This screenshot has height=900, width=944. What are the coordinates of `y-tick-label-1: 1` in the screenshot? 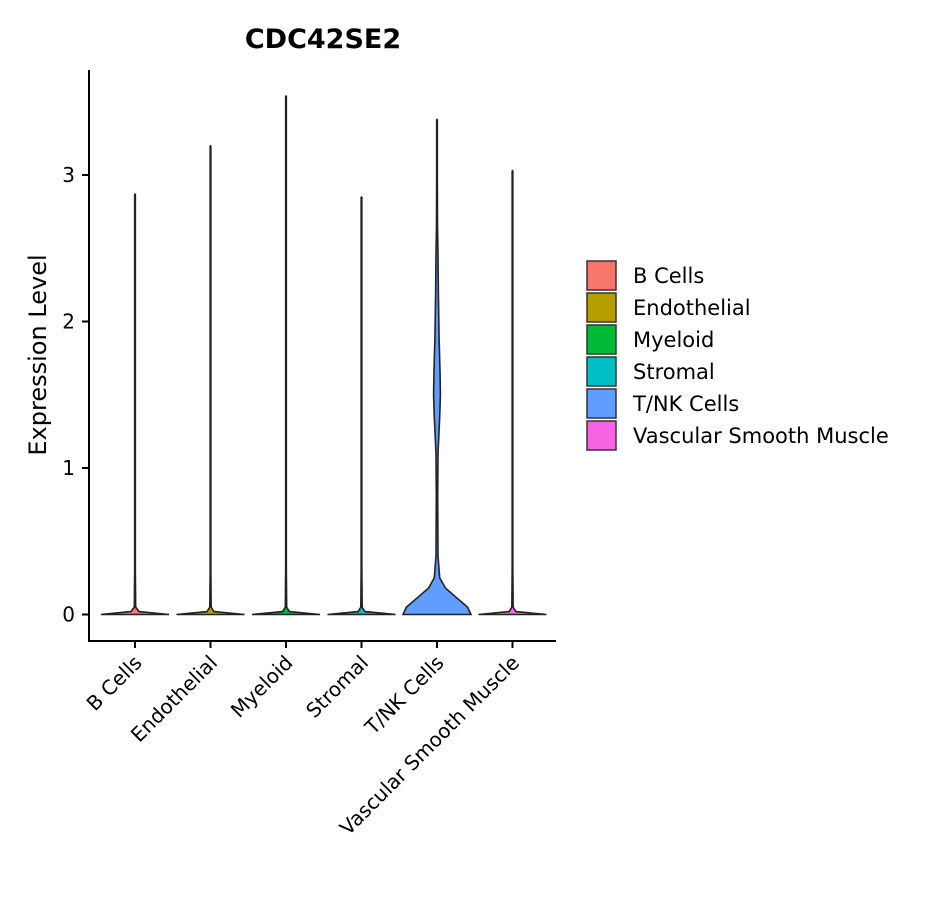 It's located at (68, 468).